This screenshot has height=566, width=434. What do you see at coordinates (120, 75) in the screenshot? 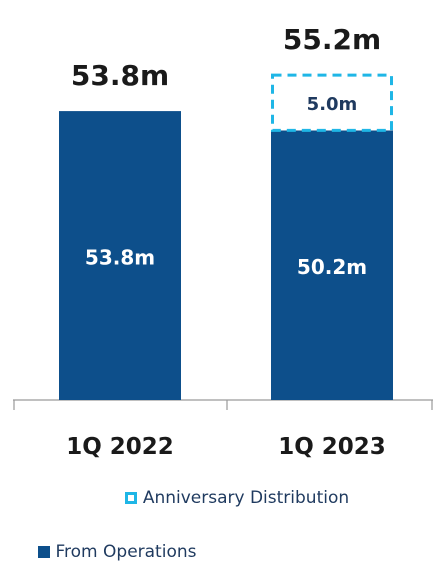
I see `total-label-1: 53.8m` at bounding box center [120, 75].